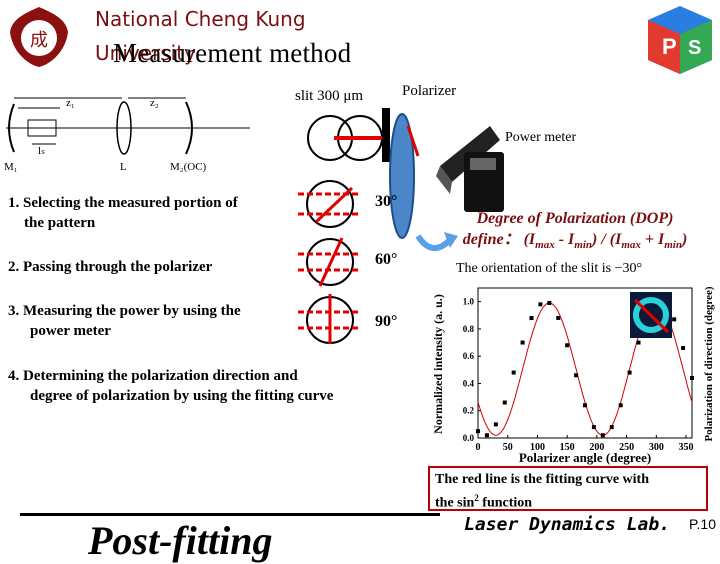 This screenshot has height=564, width=720. Describe the element at coordinates (145, 53) in the screenshot. I see `university-sub: University` at that location.